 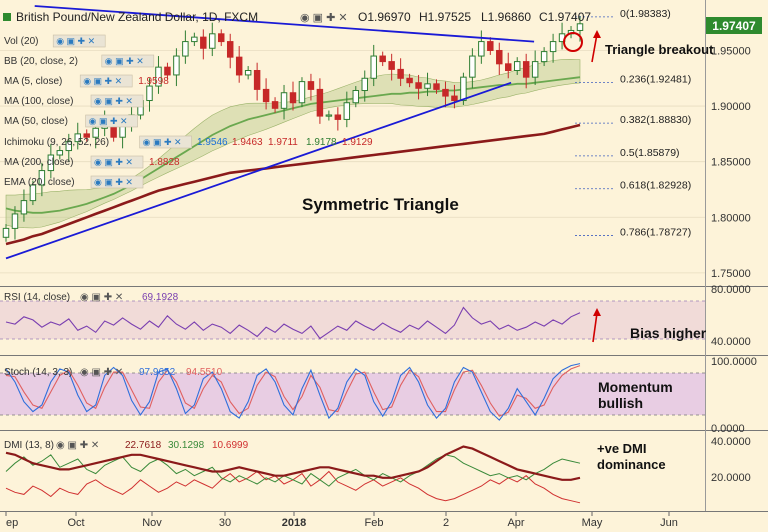 I want to click on price-tick-label: 1.95000, so click(x=731, y=51).